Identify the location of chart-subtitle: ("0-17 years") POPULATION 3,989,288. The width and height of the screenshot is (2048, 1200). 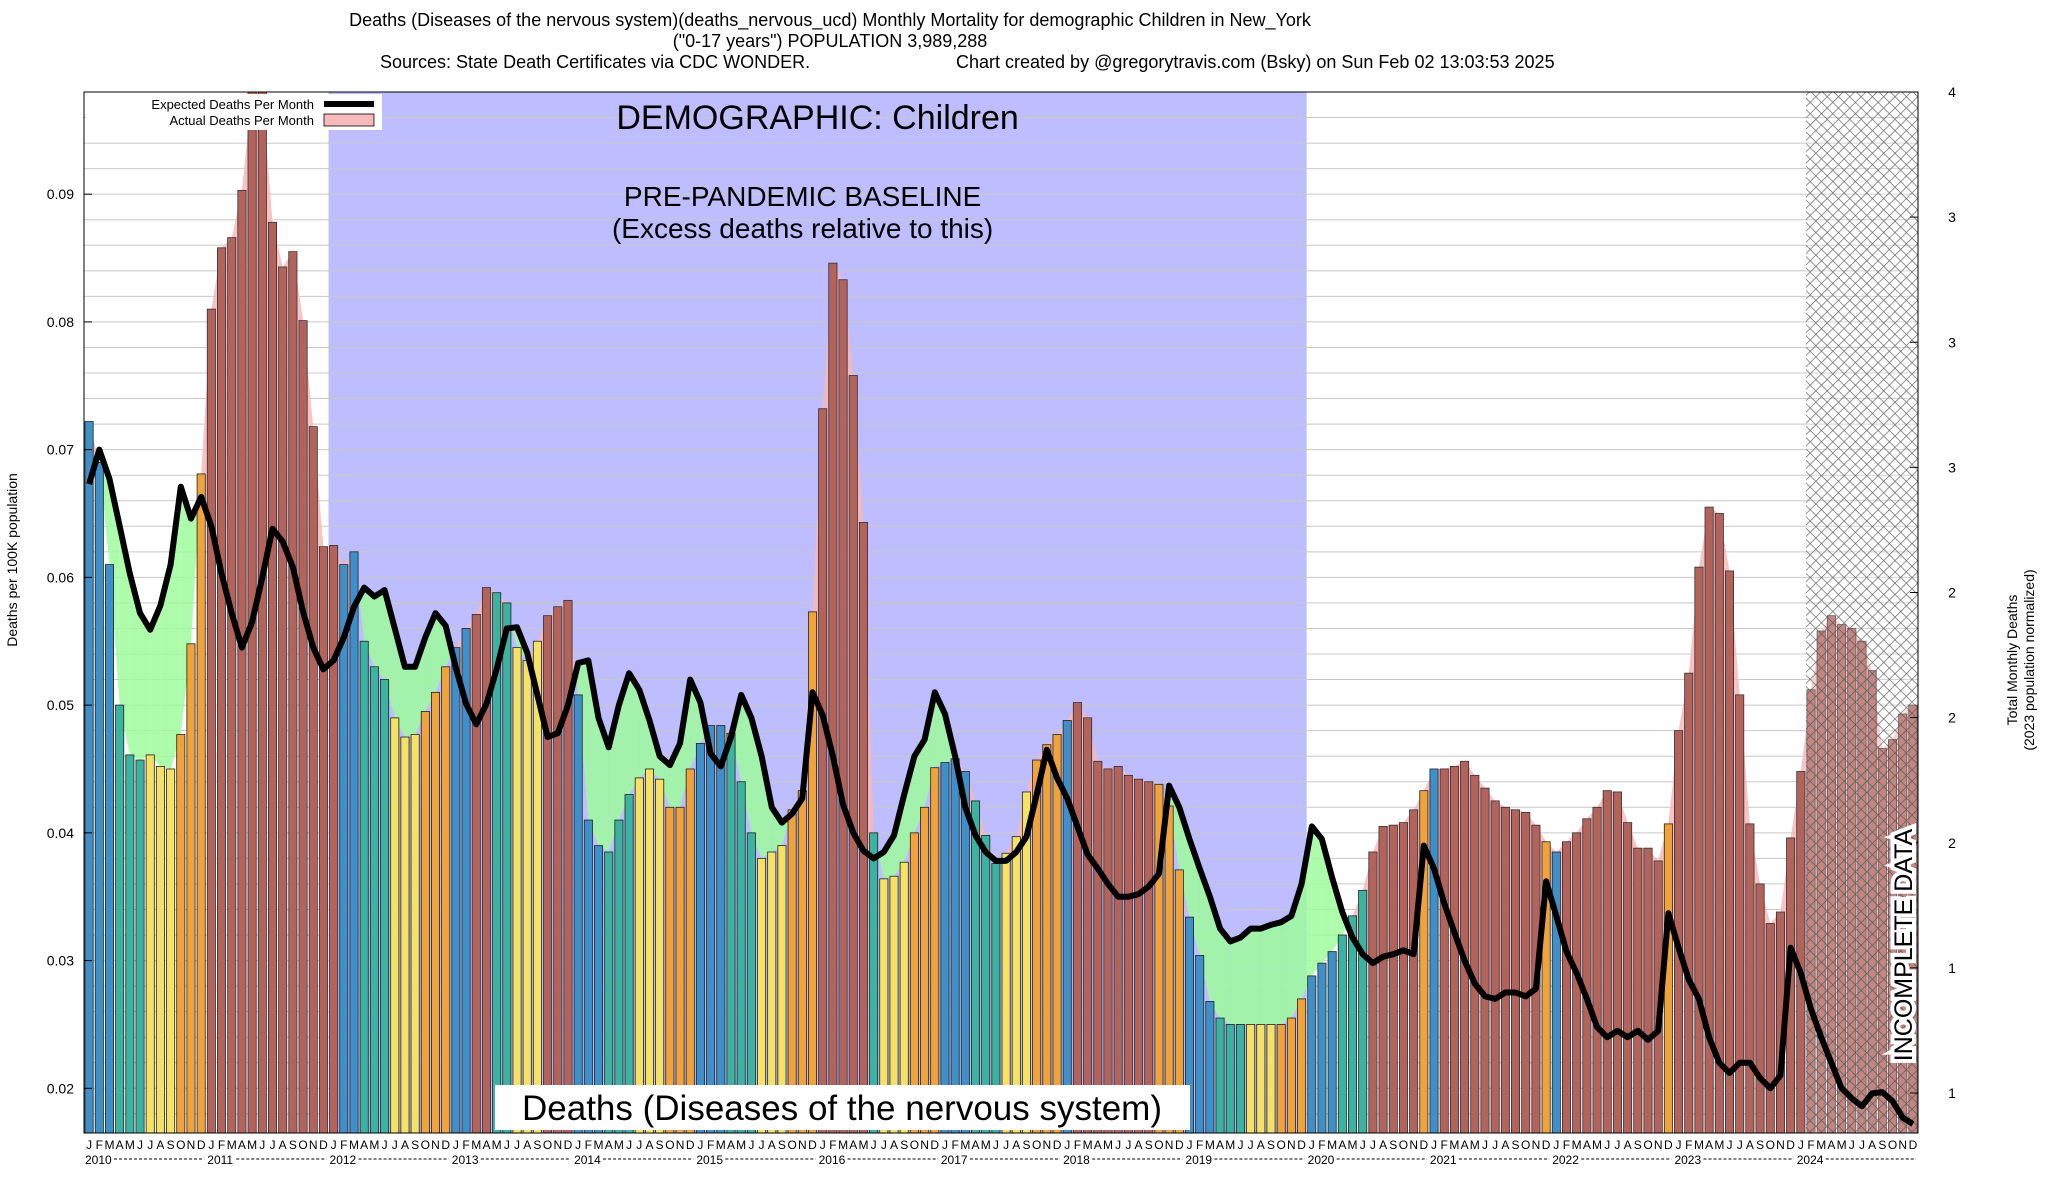
(830, 41).